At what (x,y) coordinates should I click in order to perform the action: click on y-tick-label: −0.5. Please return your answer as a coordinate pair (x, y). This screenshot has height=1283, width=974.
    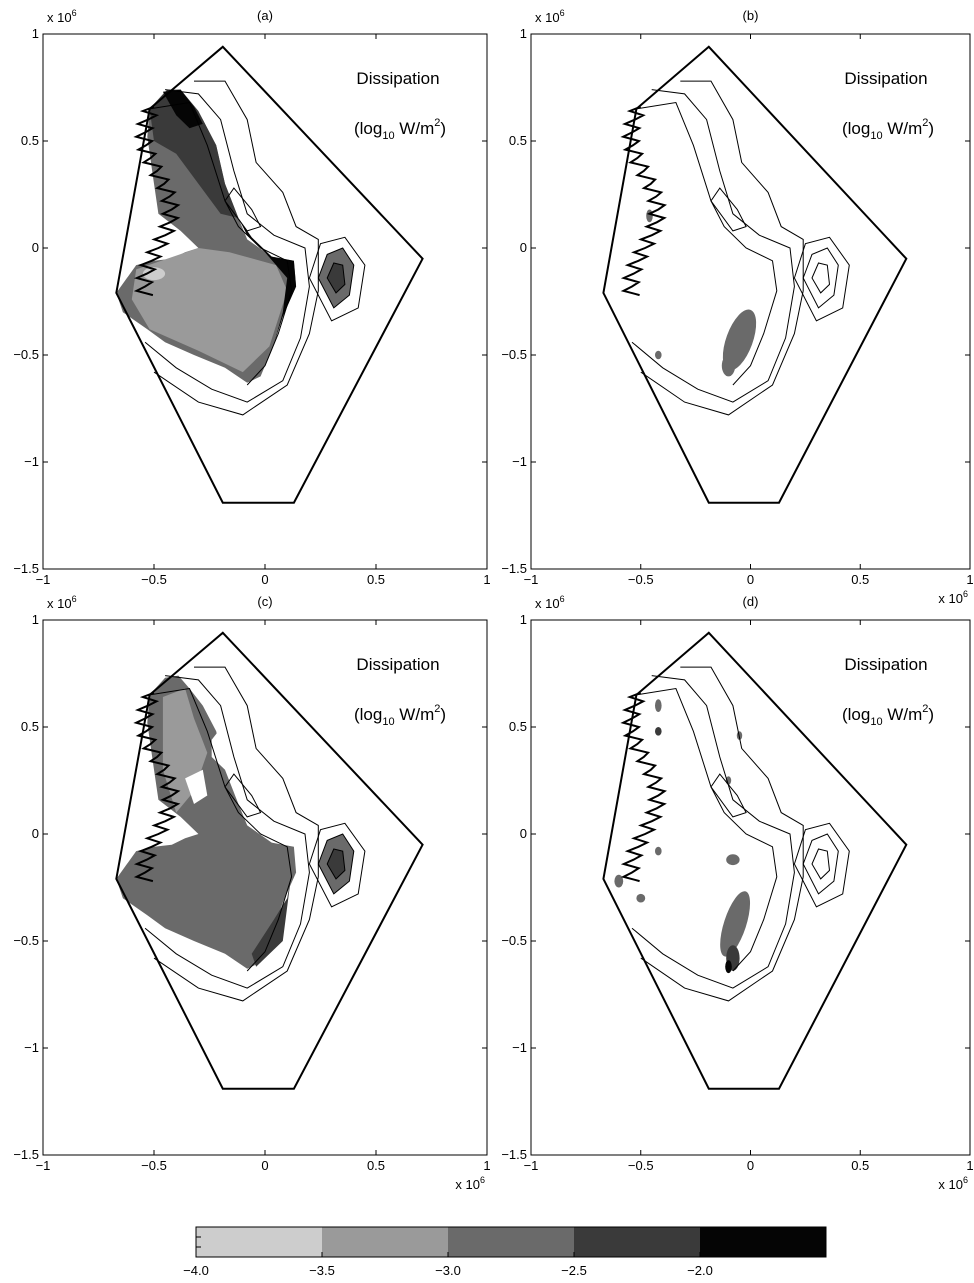
    Looking at the image, I should click on (26, 940).